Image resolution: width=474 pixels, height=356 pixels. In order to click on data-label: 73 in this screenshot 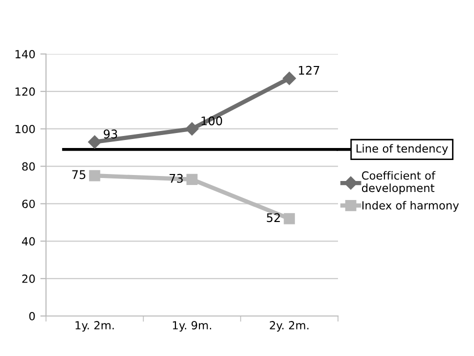, I will do `click(176, 178)`.